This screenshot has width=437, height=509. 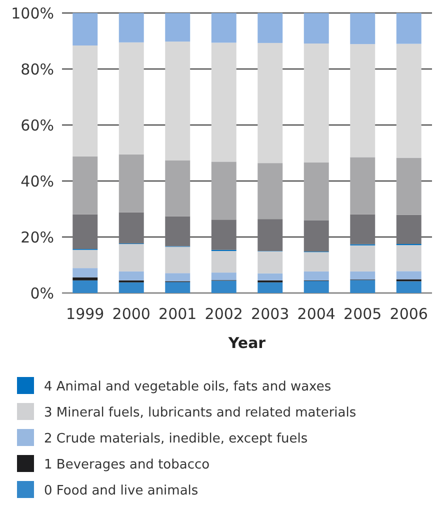 What do you see at coordinates (32, 13) in the screenshot?
I see `y-tick-label: 100%` at bounding box center [32, 13].